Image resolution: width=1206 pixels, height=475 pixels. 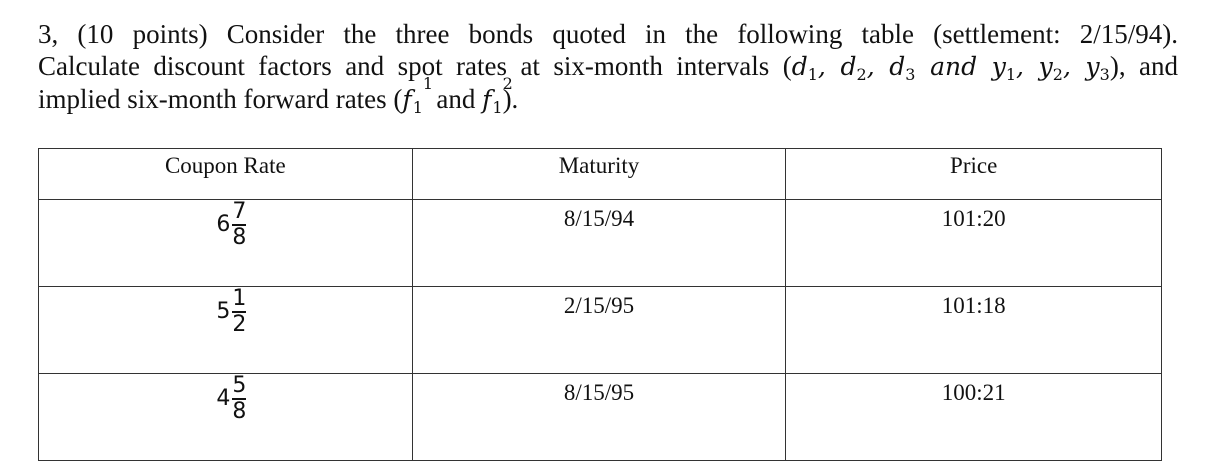 I want to click on coupon-mixed-number: 4 5 8, so click(x=231, y=398).